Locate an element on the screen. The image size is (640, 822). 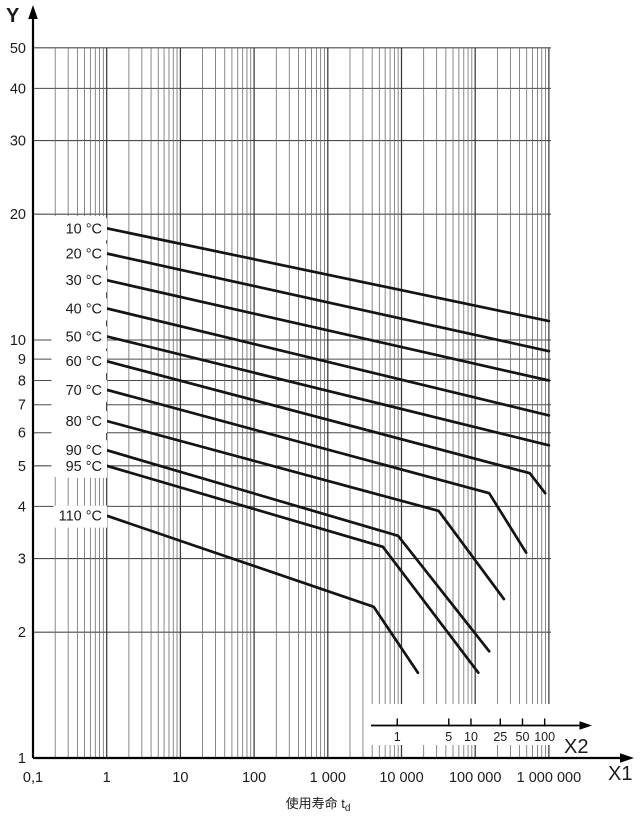
x1-tick-label: 100 000 is located at coordinates (475, 778).